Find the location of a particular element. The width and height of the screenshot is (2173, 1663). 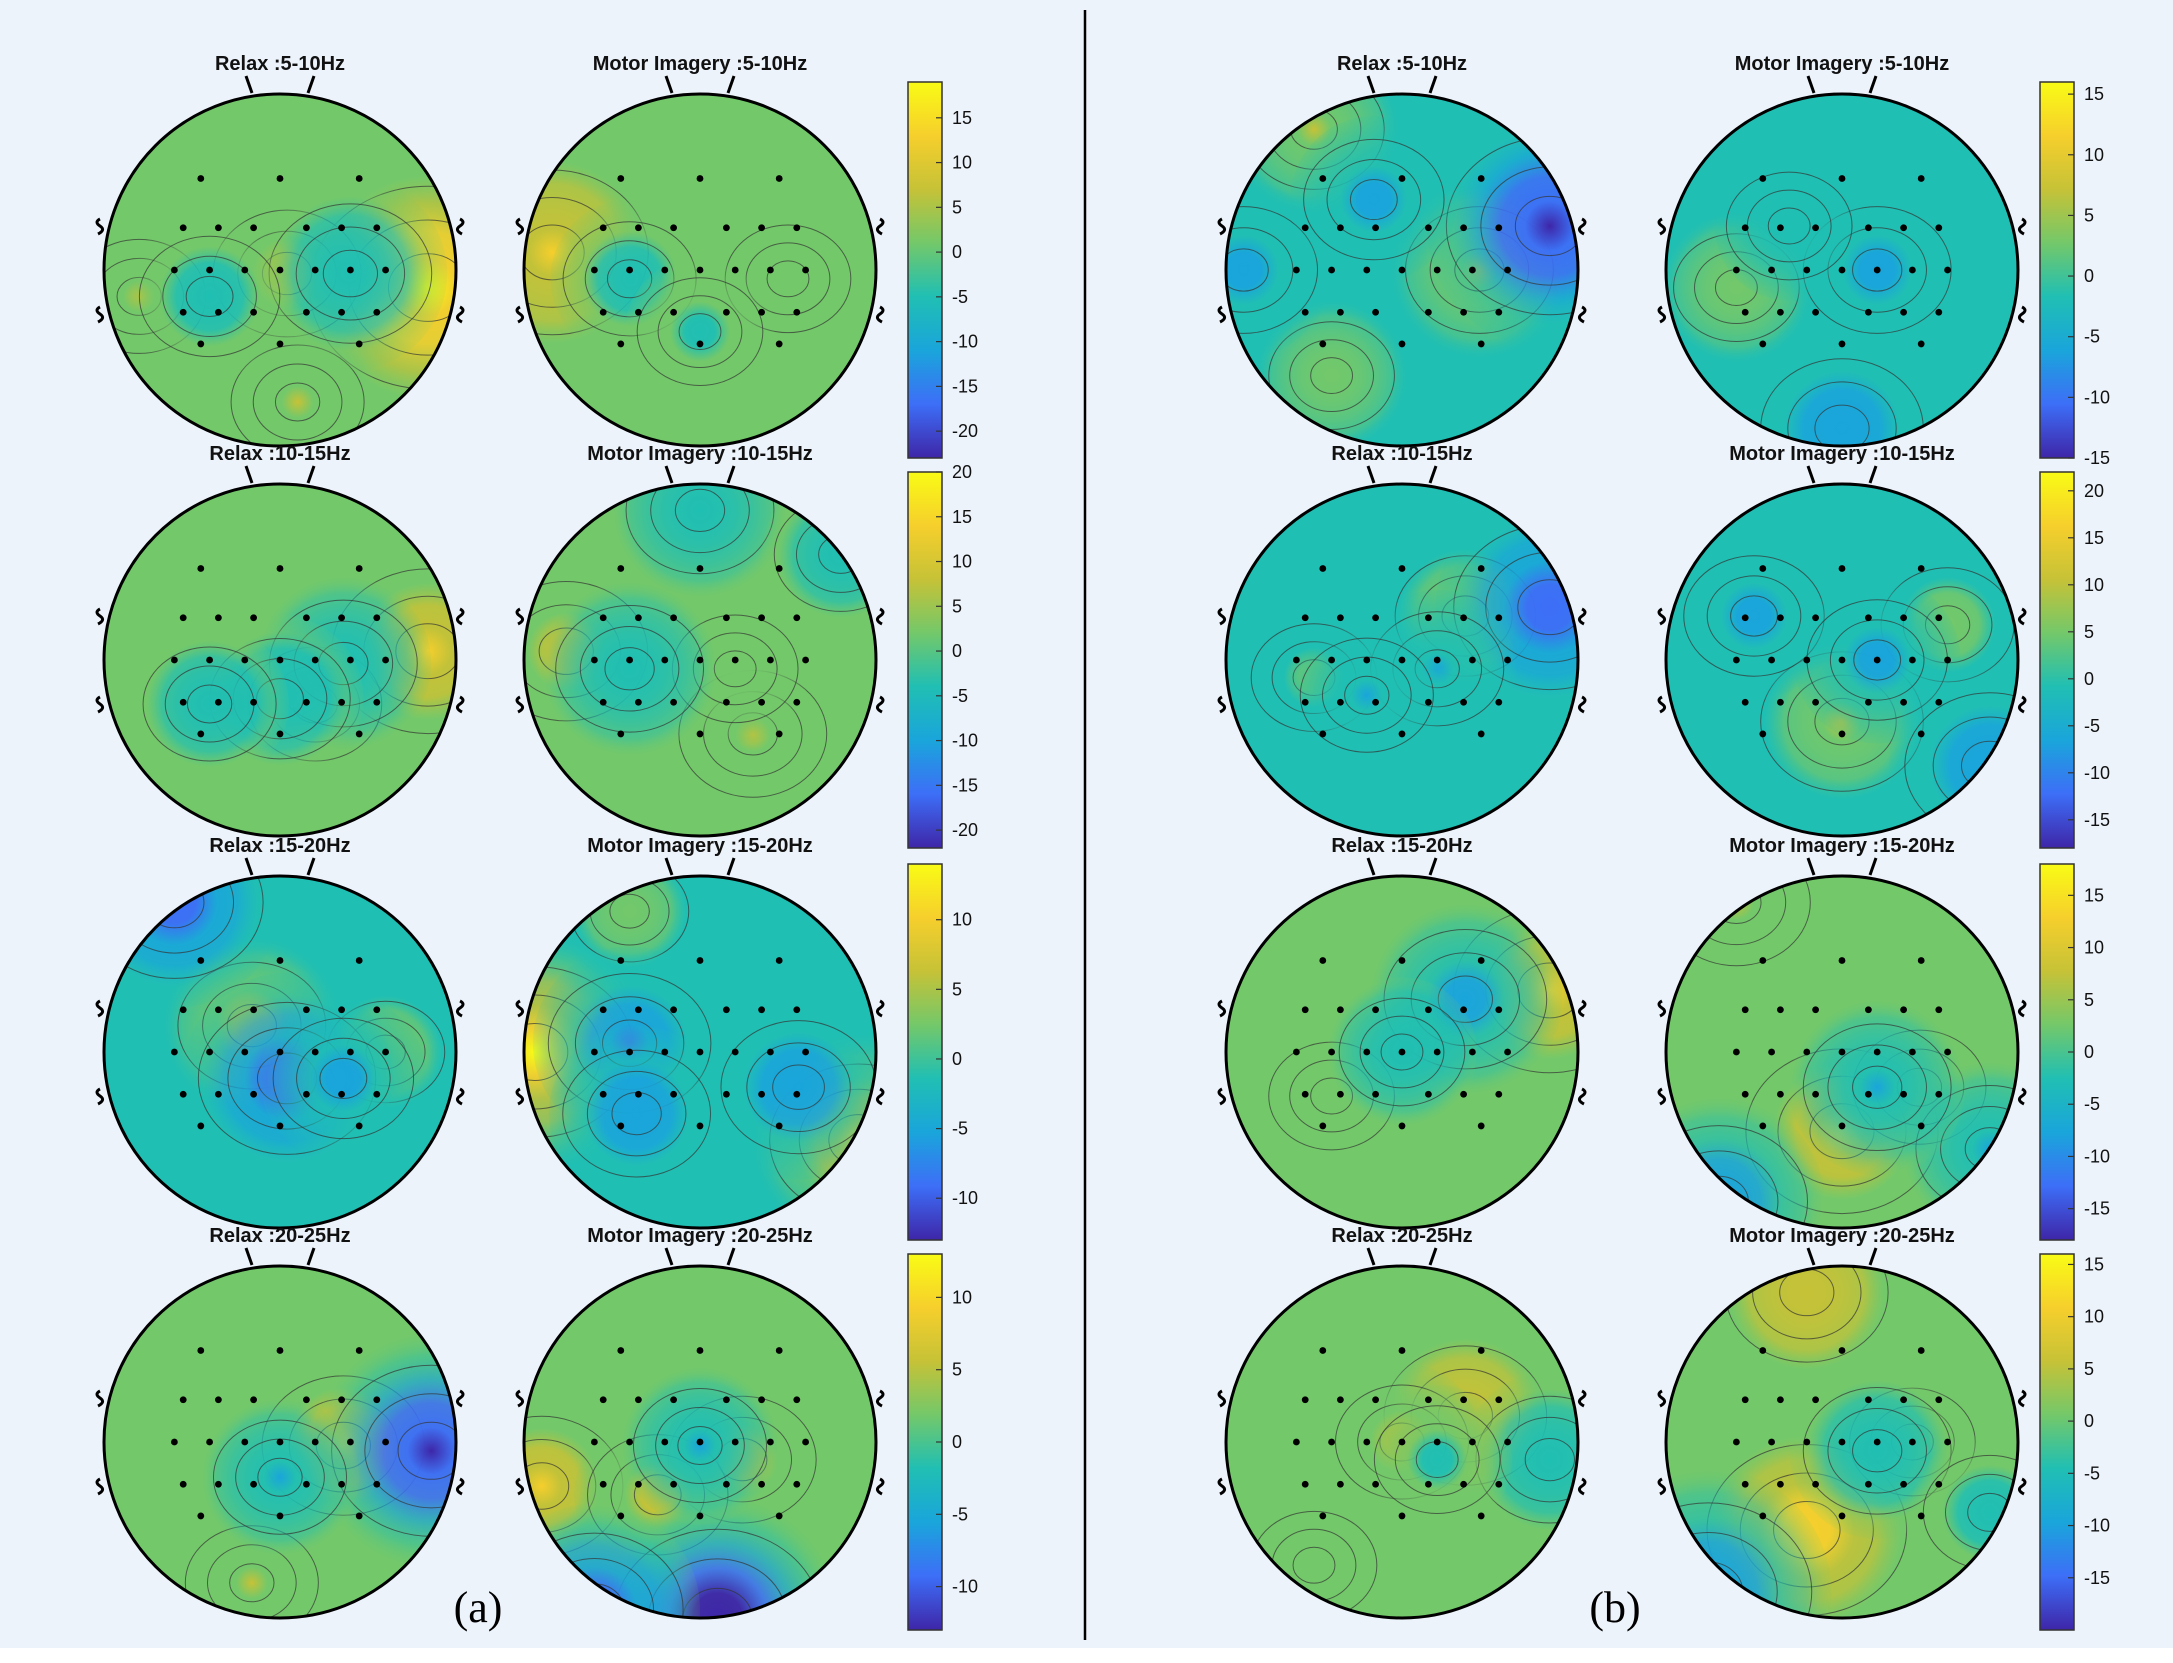

topomap: Relax :5-10Hz is located at coordinates (1402, 250).